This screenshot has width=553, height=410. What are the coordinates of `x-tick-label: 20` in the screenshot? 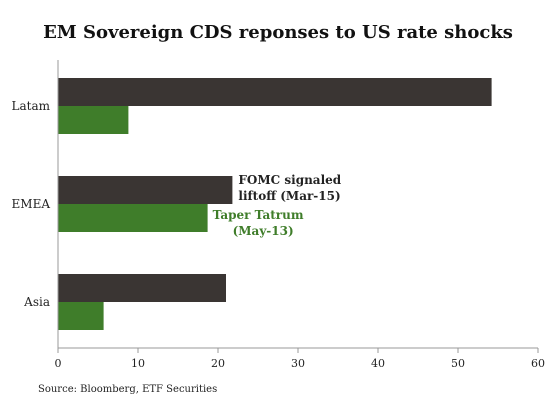 It's located at (218, 363).